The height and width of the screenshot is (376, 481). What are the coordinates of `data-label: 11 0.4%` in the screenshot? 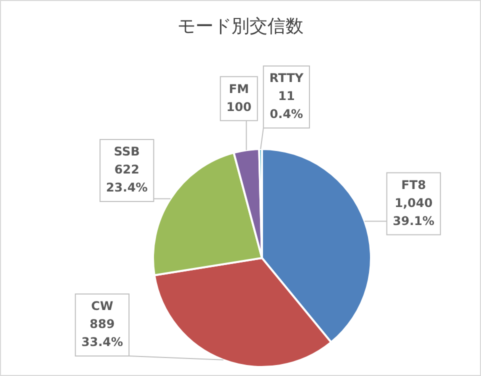 It's located at (287, 105).